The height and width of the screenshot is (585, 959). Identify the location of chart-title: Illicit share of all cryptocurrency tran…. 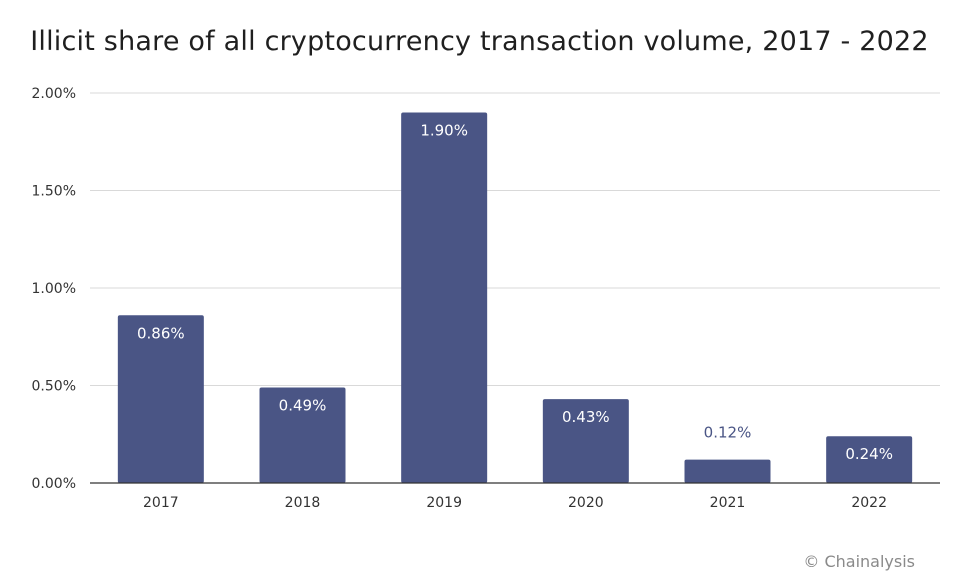
(479, 41).